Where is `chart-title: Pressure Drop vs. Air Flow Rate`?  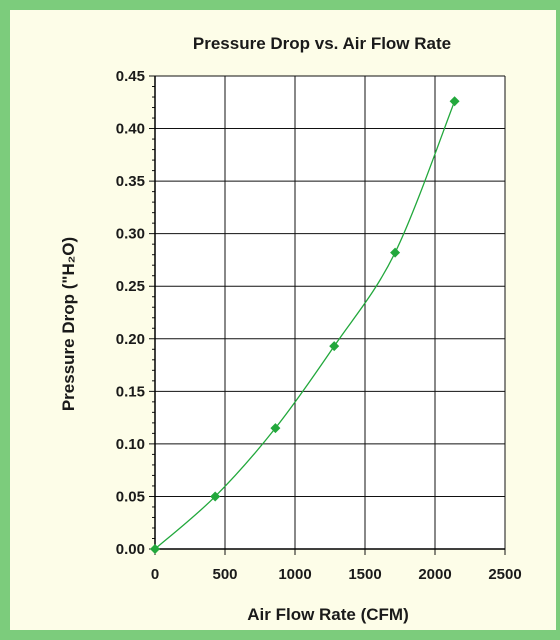
chart-title: Pressure Drop vs. Air Flow Rate is located at coordinates (322, 43).